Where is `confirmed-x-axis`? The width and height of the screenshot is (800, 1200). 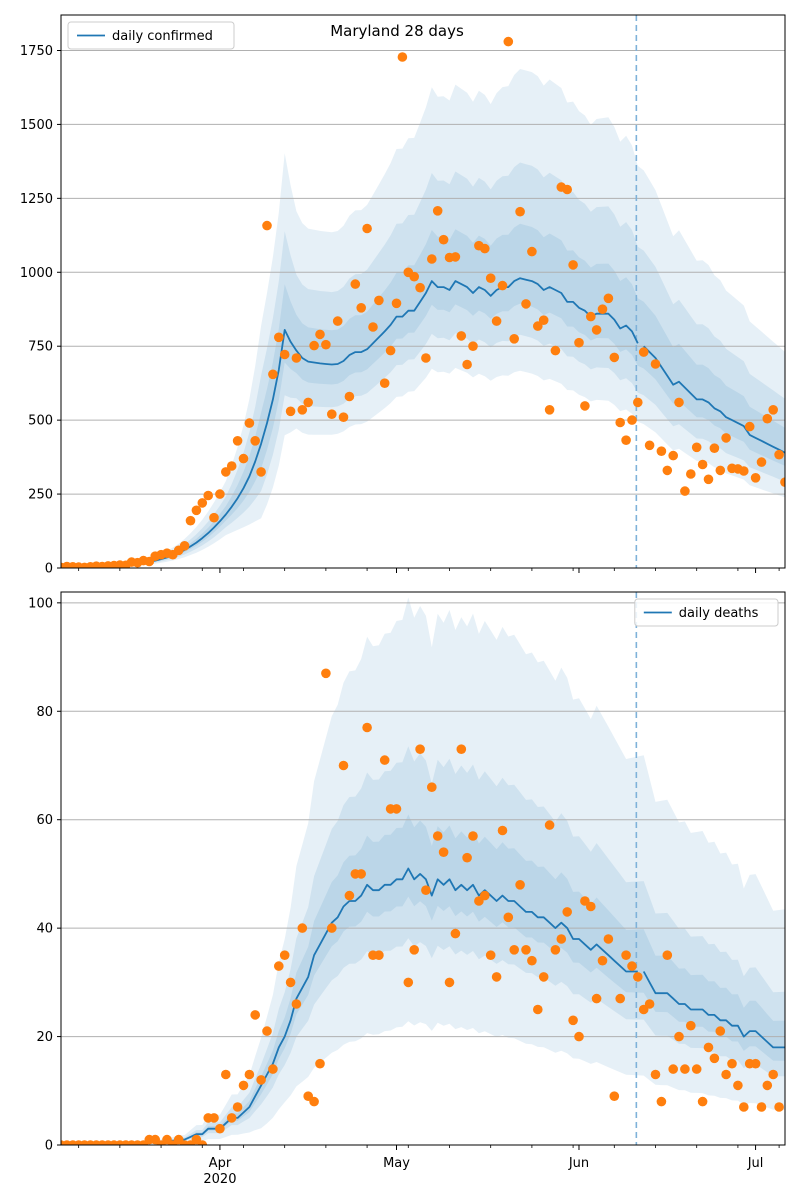 confirmed-x-axis is located at coordinates (429, 570).